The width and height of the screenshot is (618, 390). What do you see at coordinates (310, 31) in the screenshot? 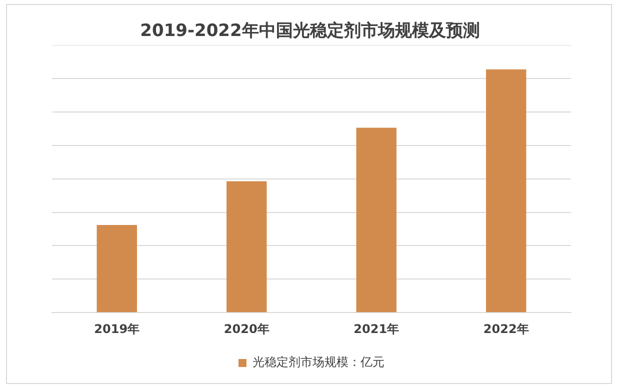
I see `chart-title: 2019-2022年中国光稳定剂市场规模及预测` at bounding box center [310, 31].